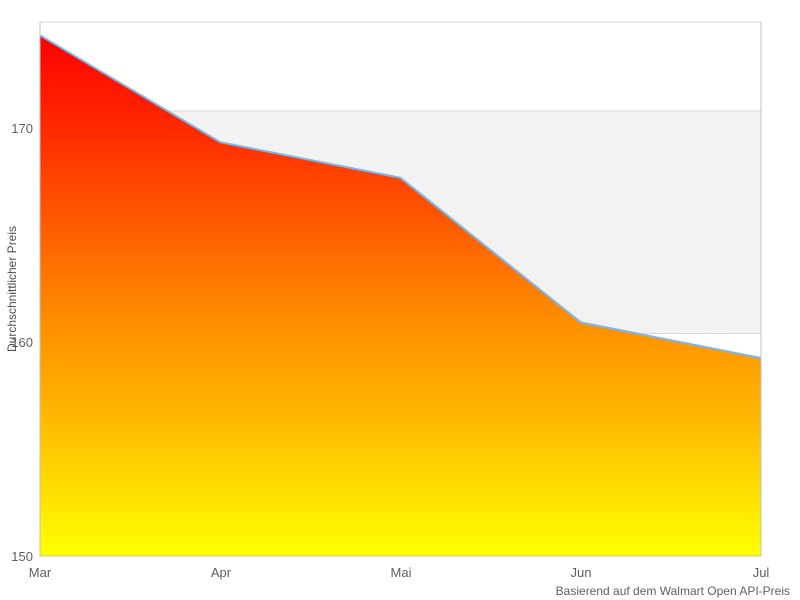 The width and height of the screenshot is (800, 600). What do you see at coordinates (12, 289) in the screenshot?
I see `y-axis-title: Durchschnittlicher Preis` at bounding box center [12, 289].